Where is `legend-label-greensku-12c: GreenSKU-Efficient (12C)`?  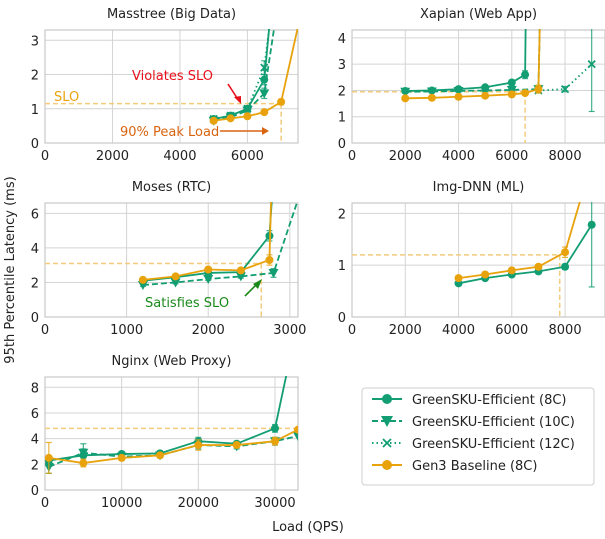 legend-label-greensku-12c: GreenSKU-Efficient (12C) is located at coordinates (493, 444).